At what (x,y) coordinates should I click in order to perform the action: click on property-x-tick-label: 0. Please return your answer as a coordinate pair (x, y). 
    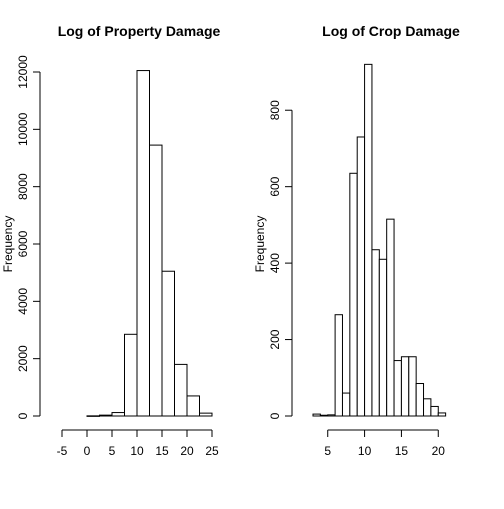
    Looking at the image, I should click on (87, 451).